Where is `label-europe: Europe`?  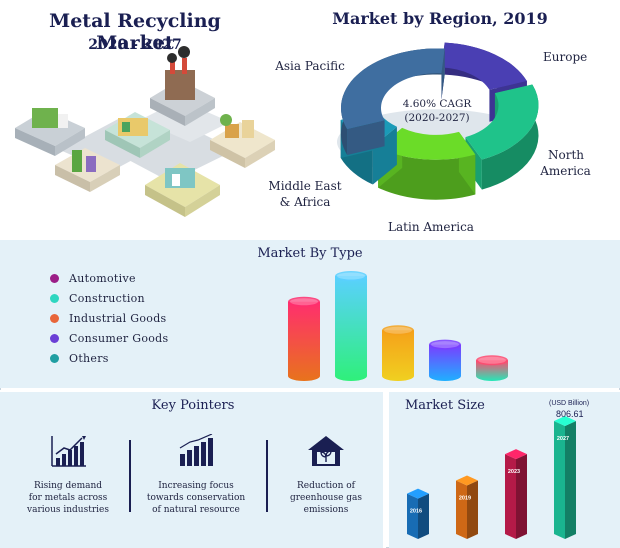
label-europe: Europe is located at coordinates (565, 57).